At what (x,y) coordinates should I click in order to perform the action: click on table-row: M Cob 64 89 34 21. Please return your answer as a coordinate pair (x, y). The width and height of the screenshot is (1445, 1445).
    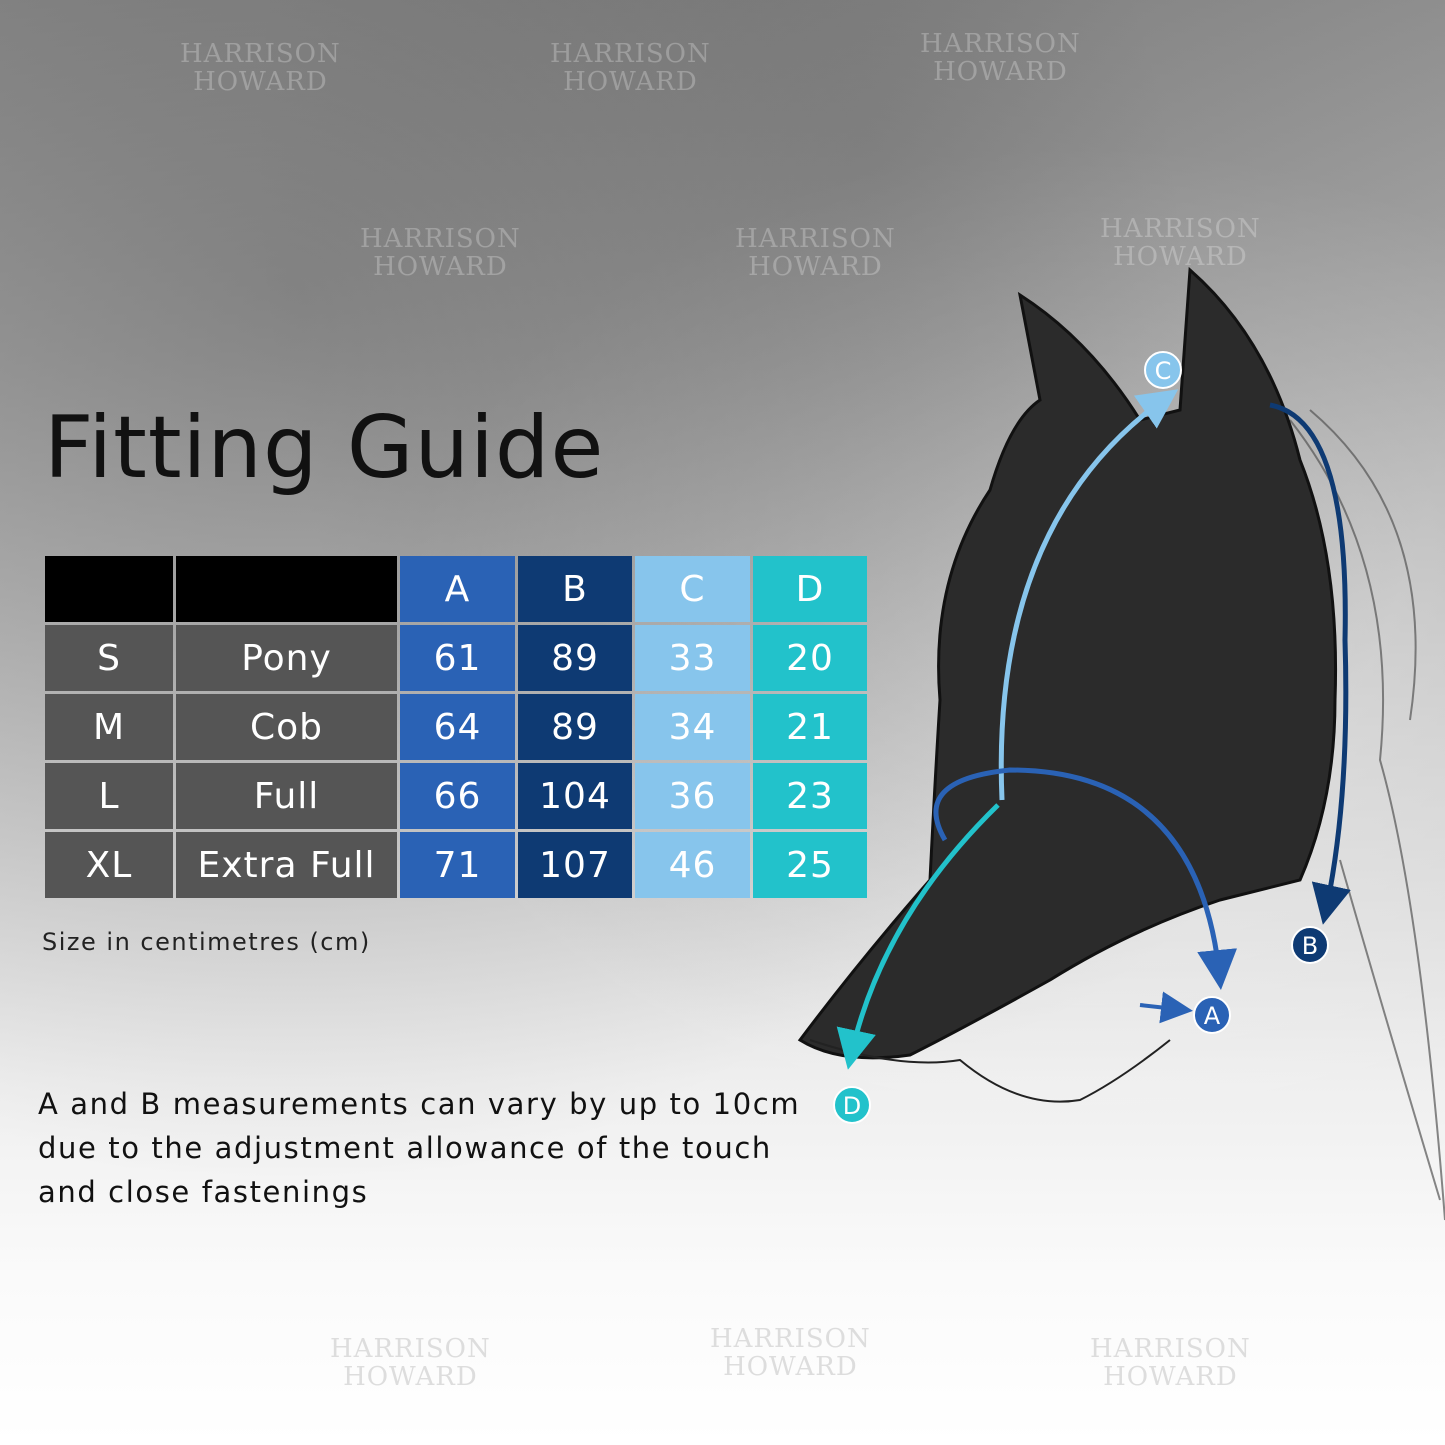
    Looking at the image, I should click on (456, 727).